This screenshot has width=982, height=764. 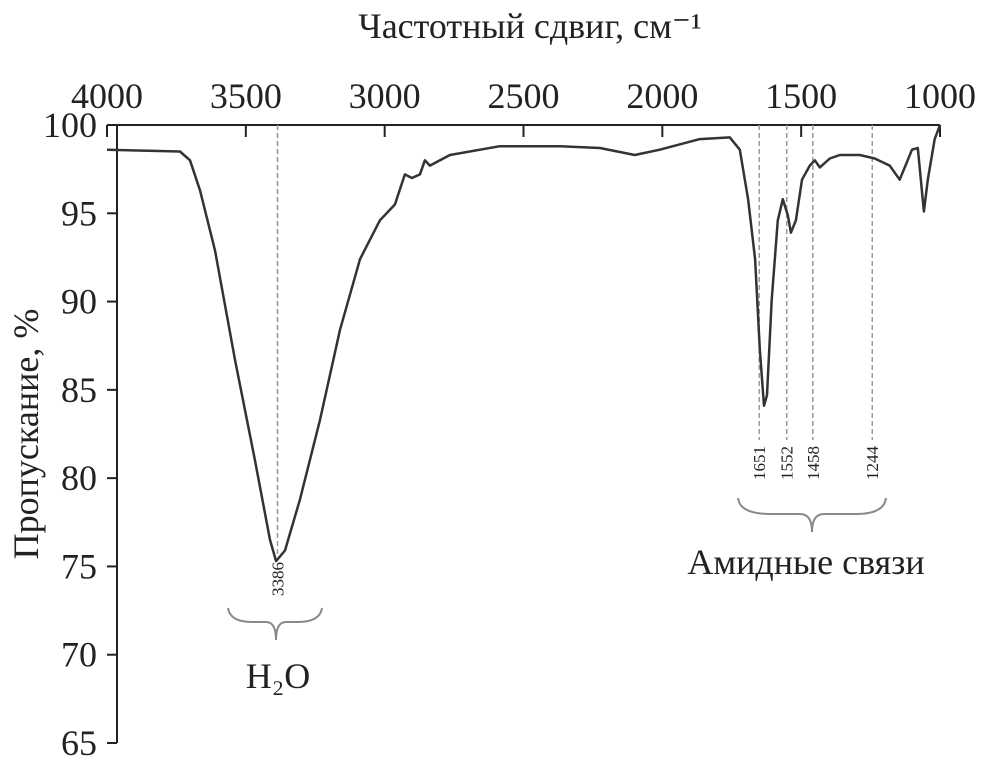 I want to click on peak-label: 3386, so click(x=277, y=579).